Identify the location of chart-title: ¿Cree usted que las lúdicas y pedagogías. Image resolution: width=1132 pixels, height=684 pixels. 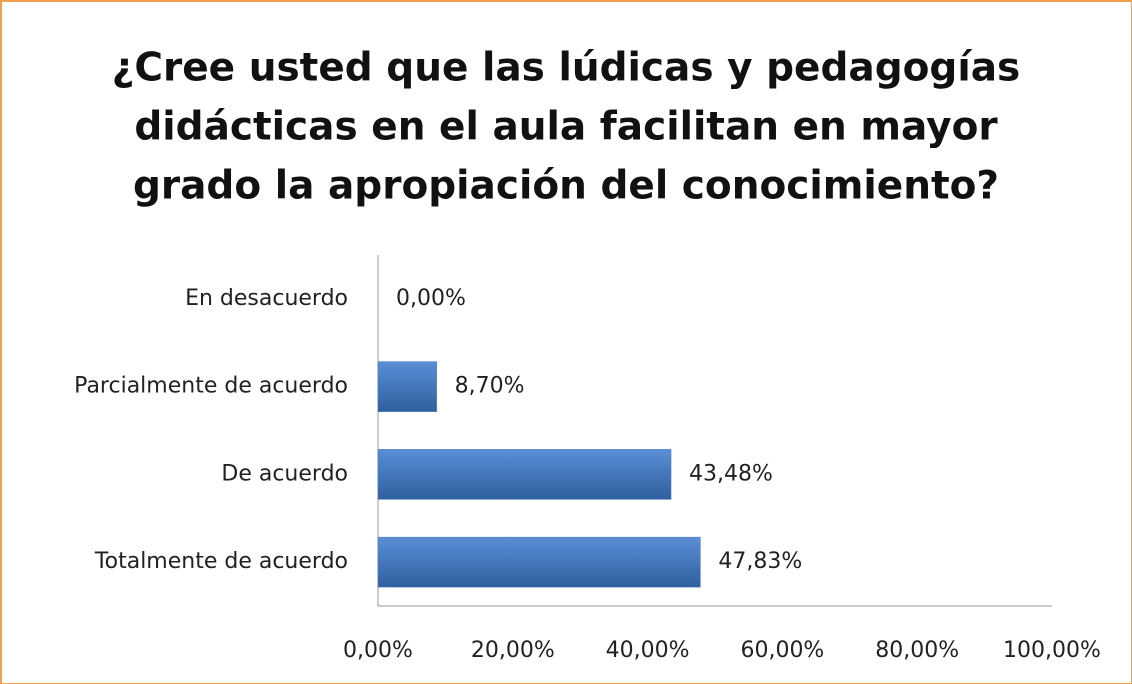
(566, 68).